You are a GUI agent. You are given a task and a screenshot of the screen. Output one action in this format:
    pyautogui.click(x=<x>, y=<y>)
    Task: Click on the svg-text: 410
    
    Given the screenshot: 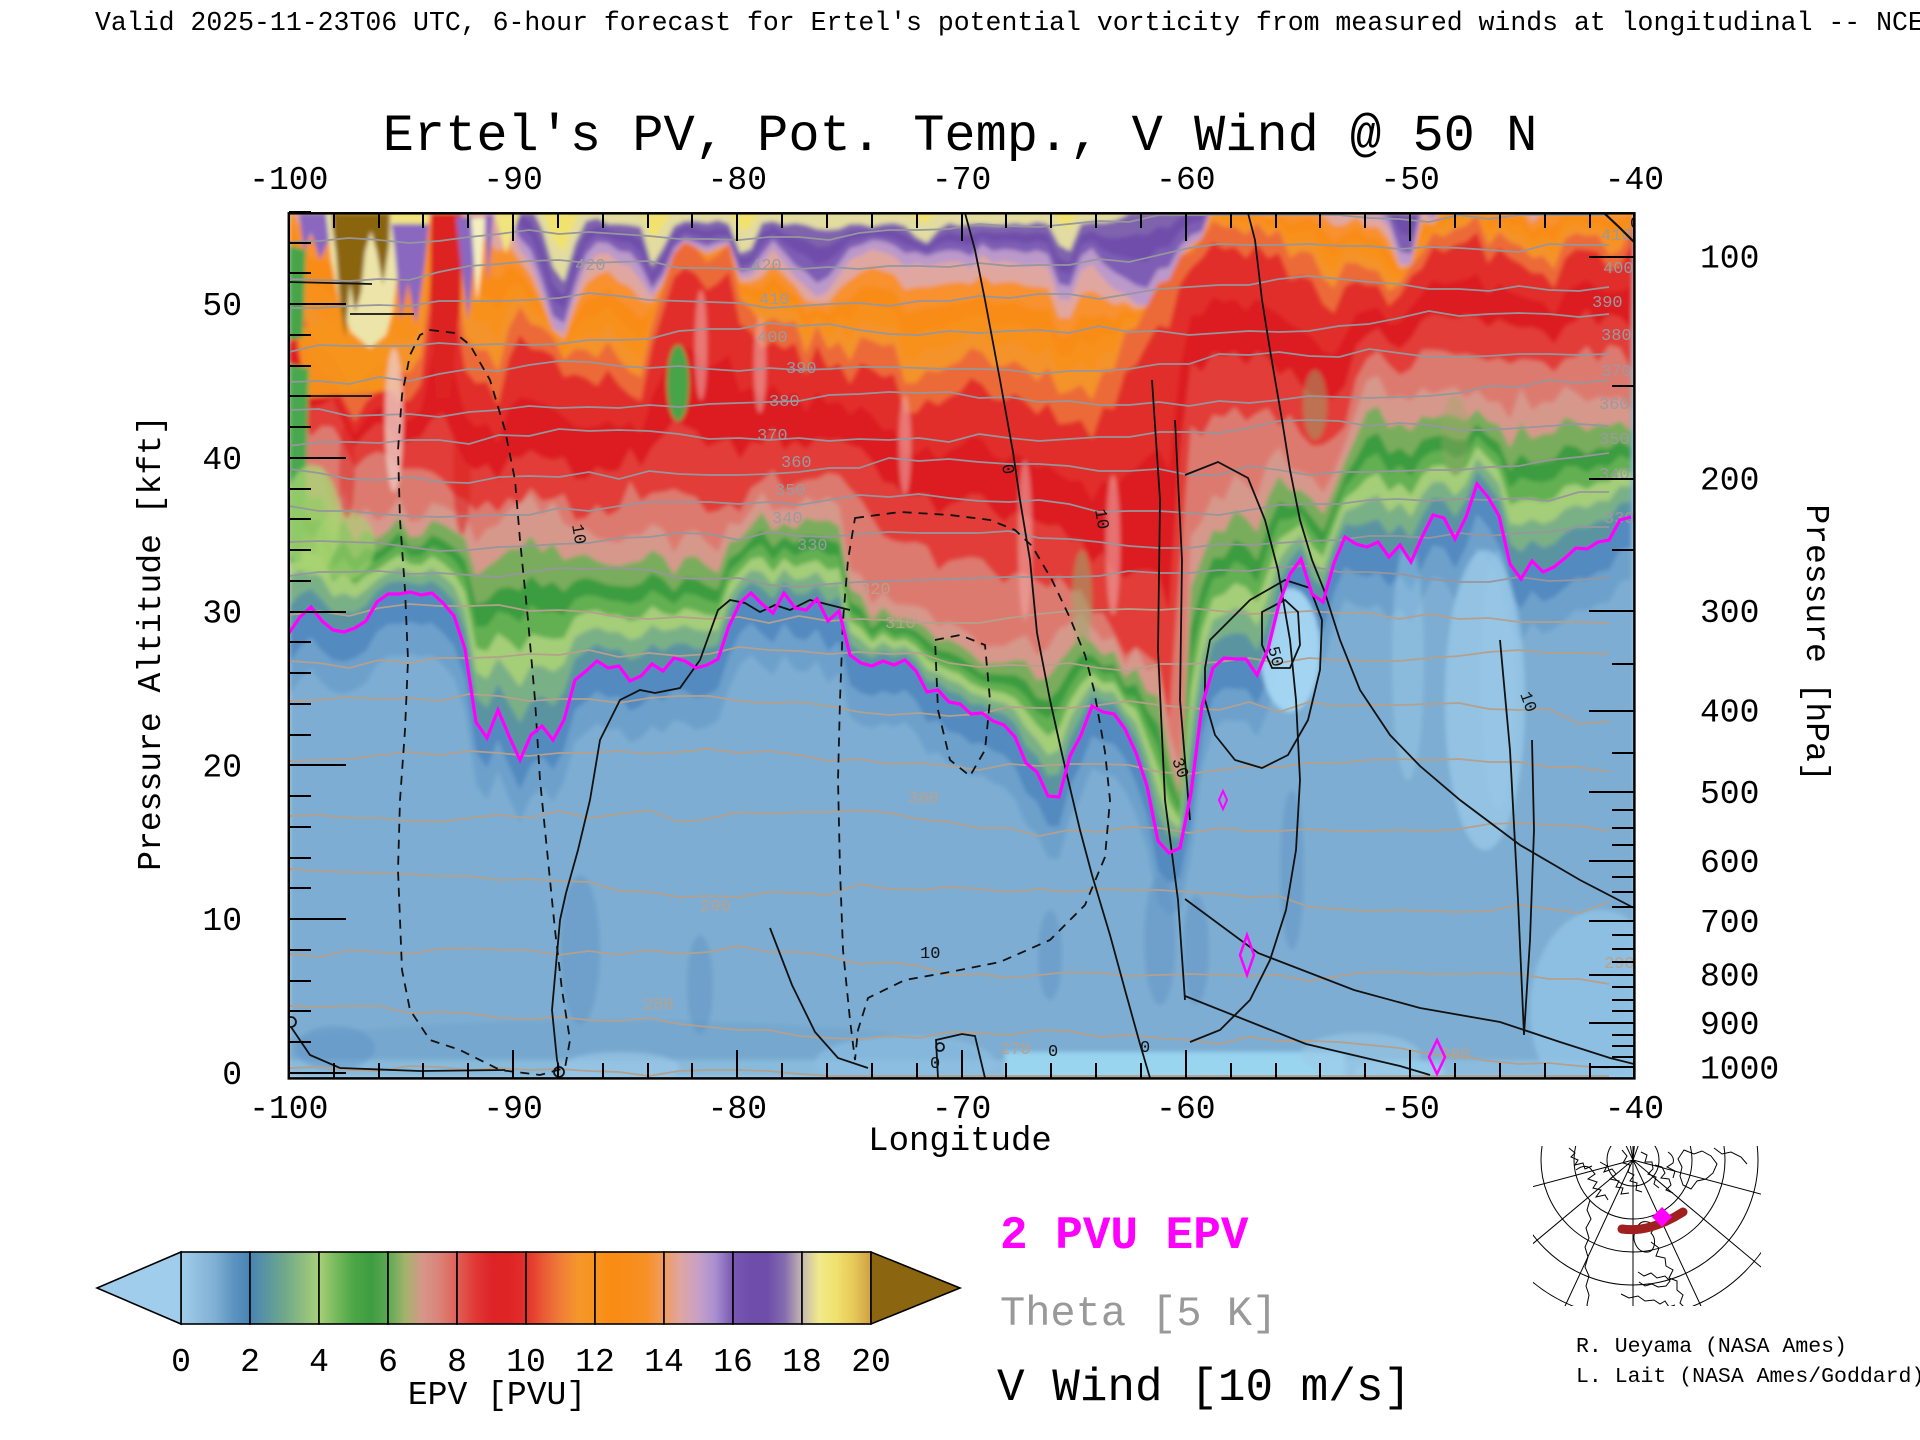 What is the action you would take?
    pyautogui.click(x=774, y=300)
    